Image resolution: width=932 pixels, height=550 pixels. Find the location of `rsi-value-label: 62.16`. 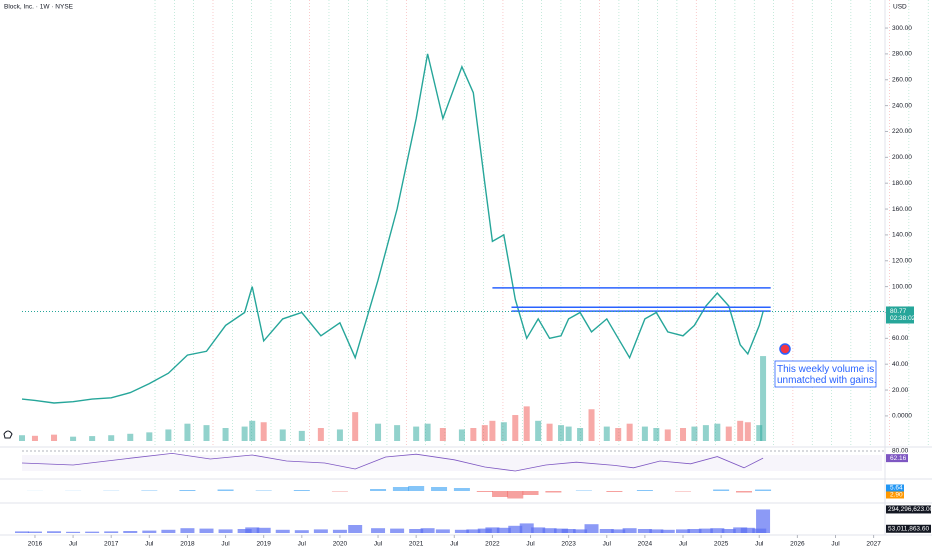

rsi-value-label: 62.16 is located at coordinates (898, 458).